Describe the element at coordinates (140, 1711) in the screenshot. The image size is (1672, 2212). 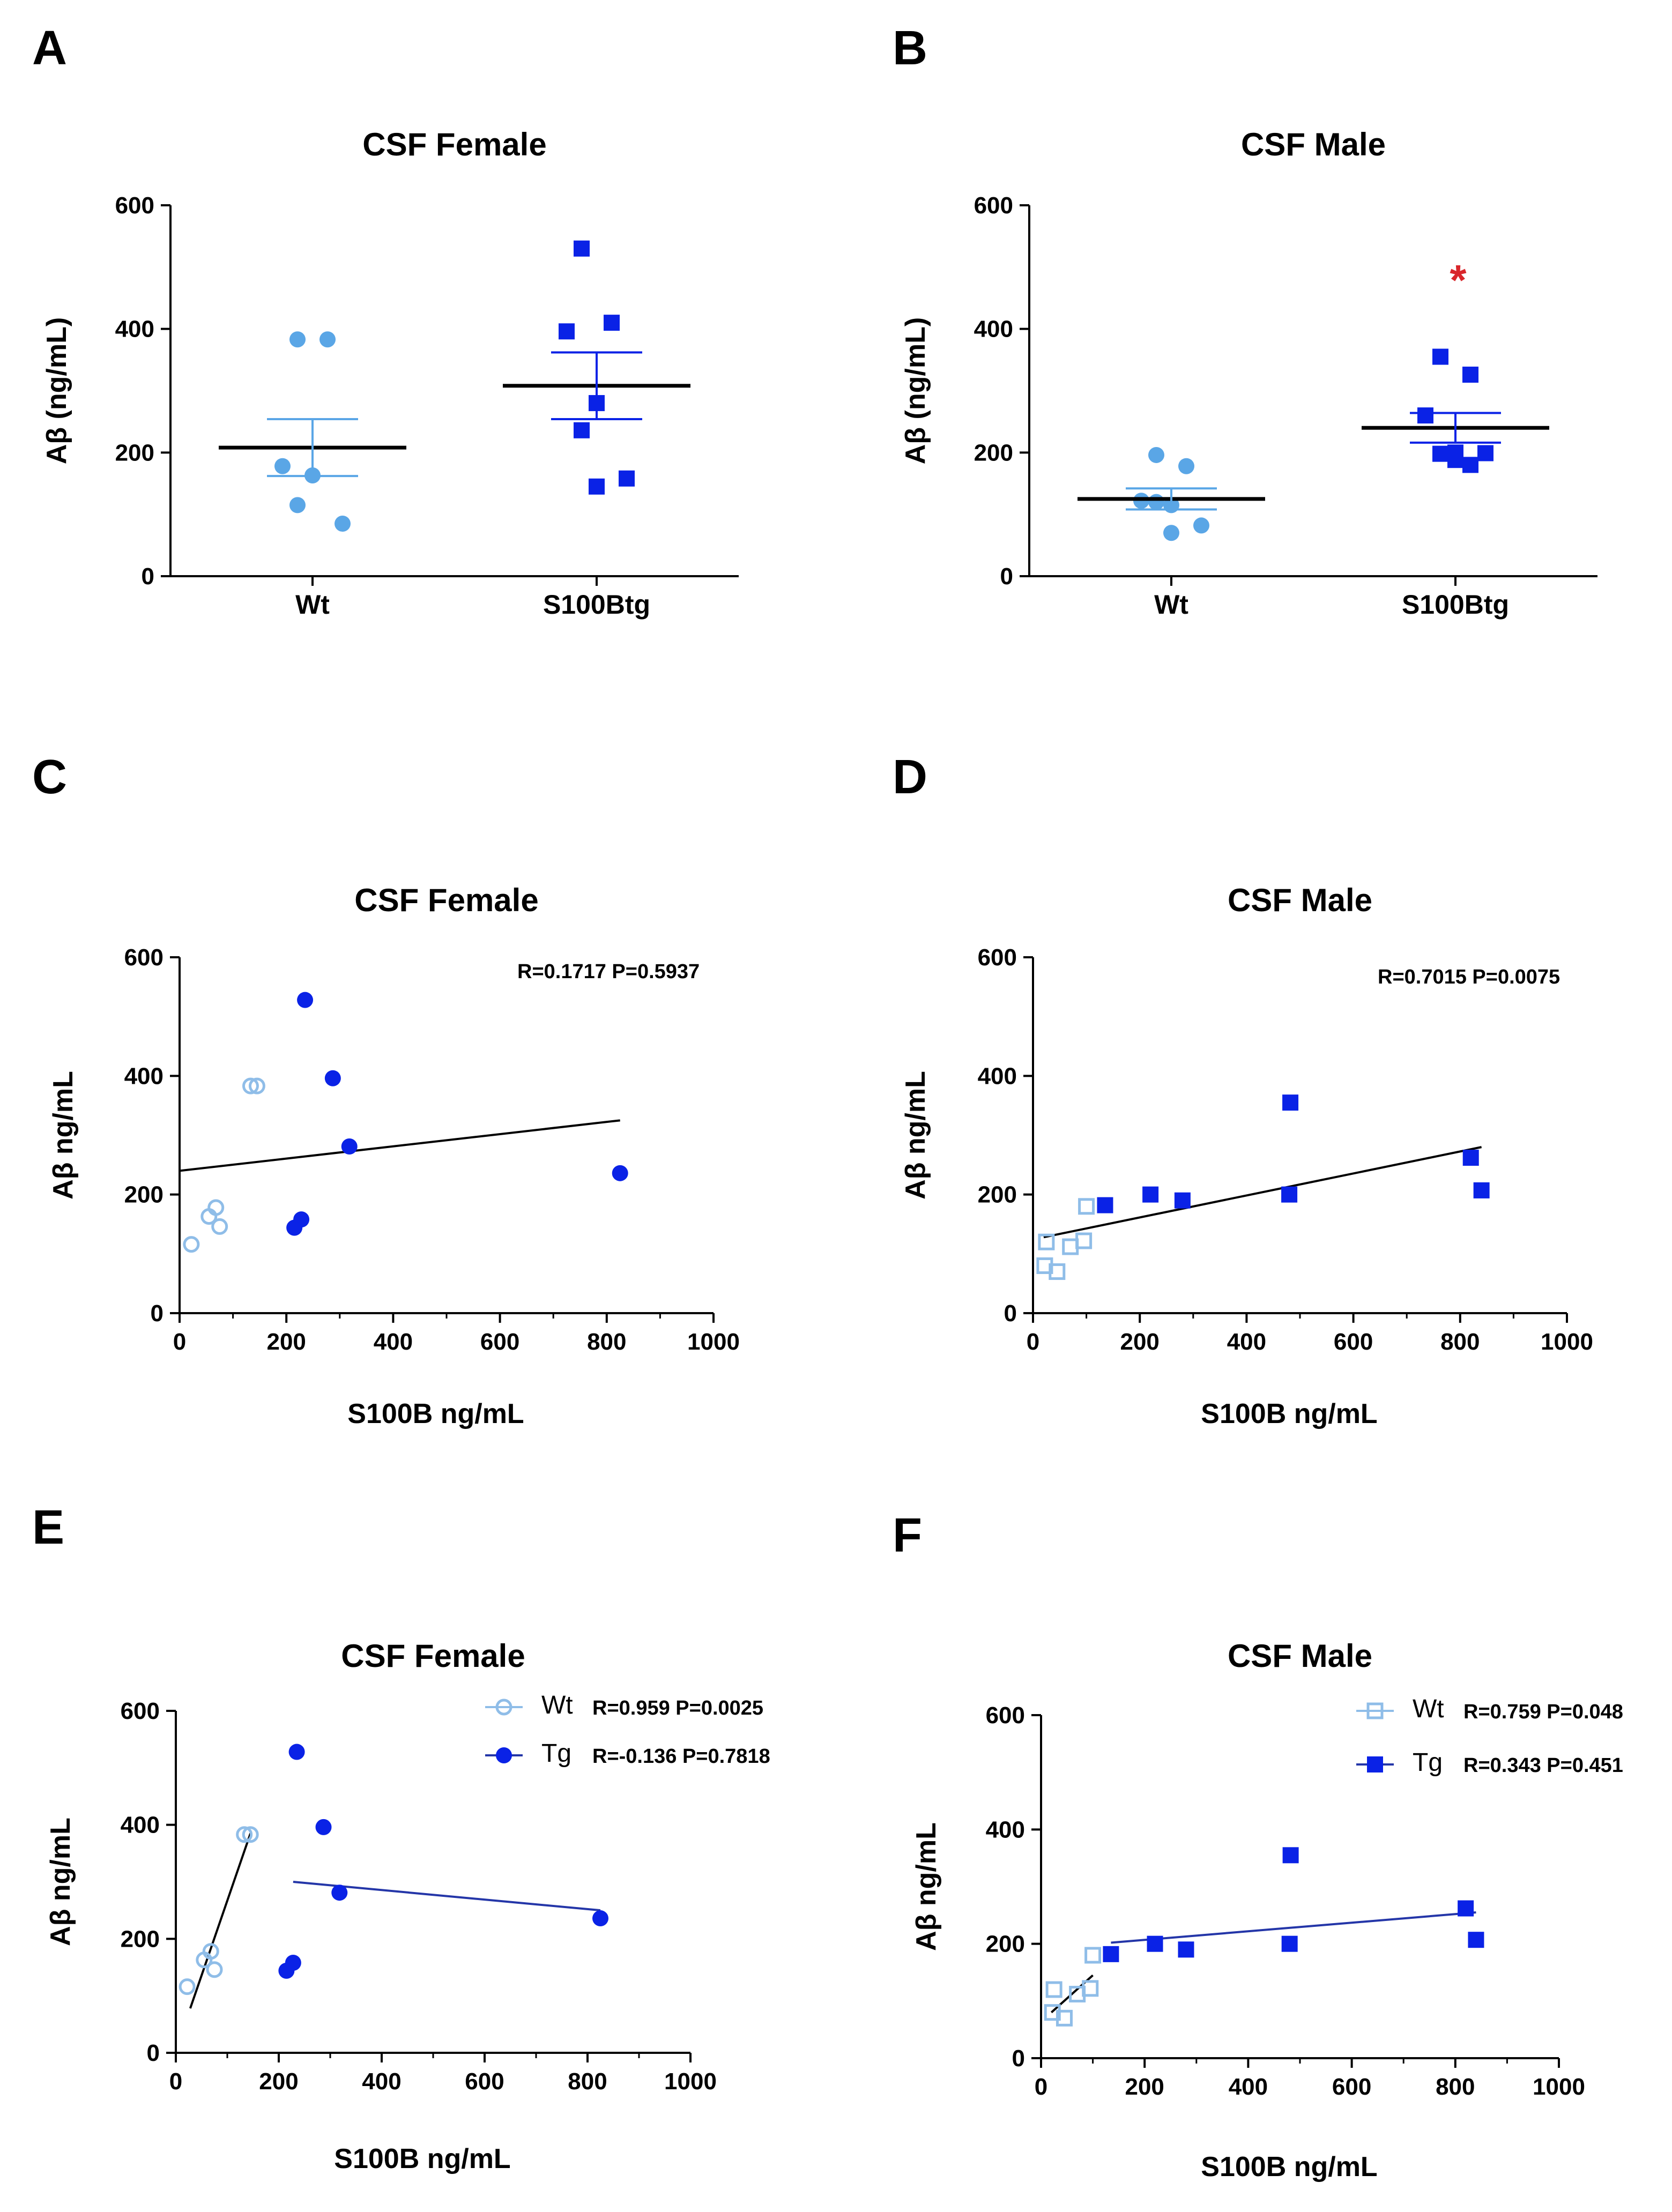
I see `y-tick-label-e: 600` at that location.